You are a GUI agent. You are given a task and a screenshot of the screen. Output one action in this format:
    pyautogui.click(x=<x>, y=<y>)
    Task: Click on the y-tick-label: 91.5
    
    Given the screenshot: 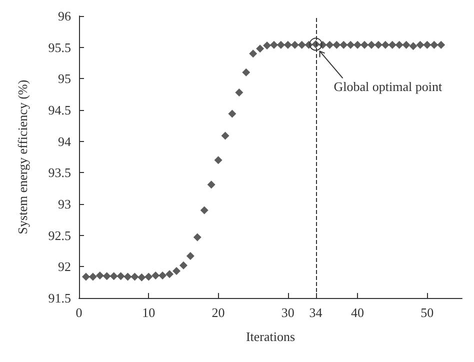 What is the action you would take?
    pyautogui.click(x=59, y=298)
    